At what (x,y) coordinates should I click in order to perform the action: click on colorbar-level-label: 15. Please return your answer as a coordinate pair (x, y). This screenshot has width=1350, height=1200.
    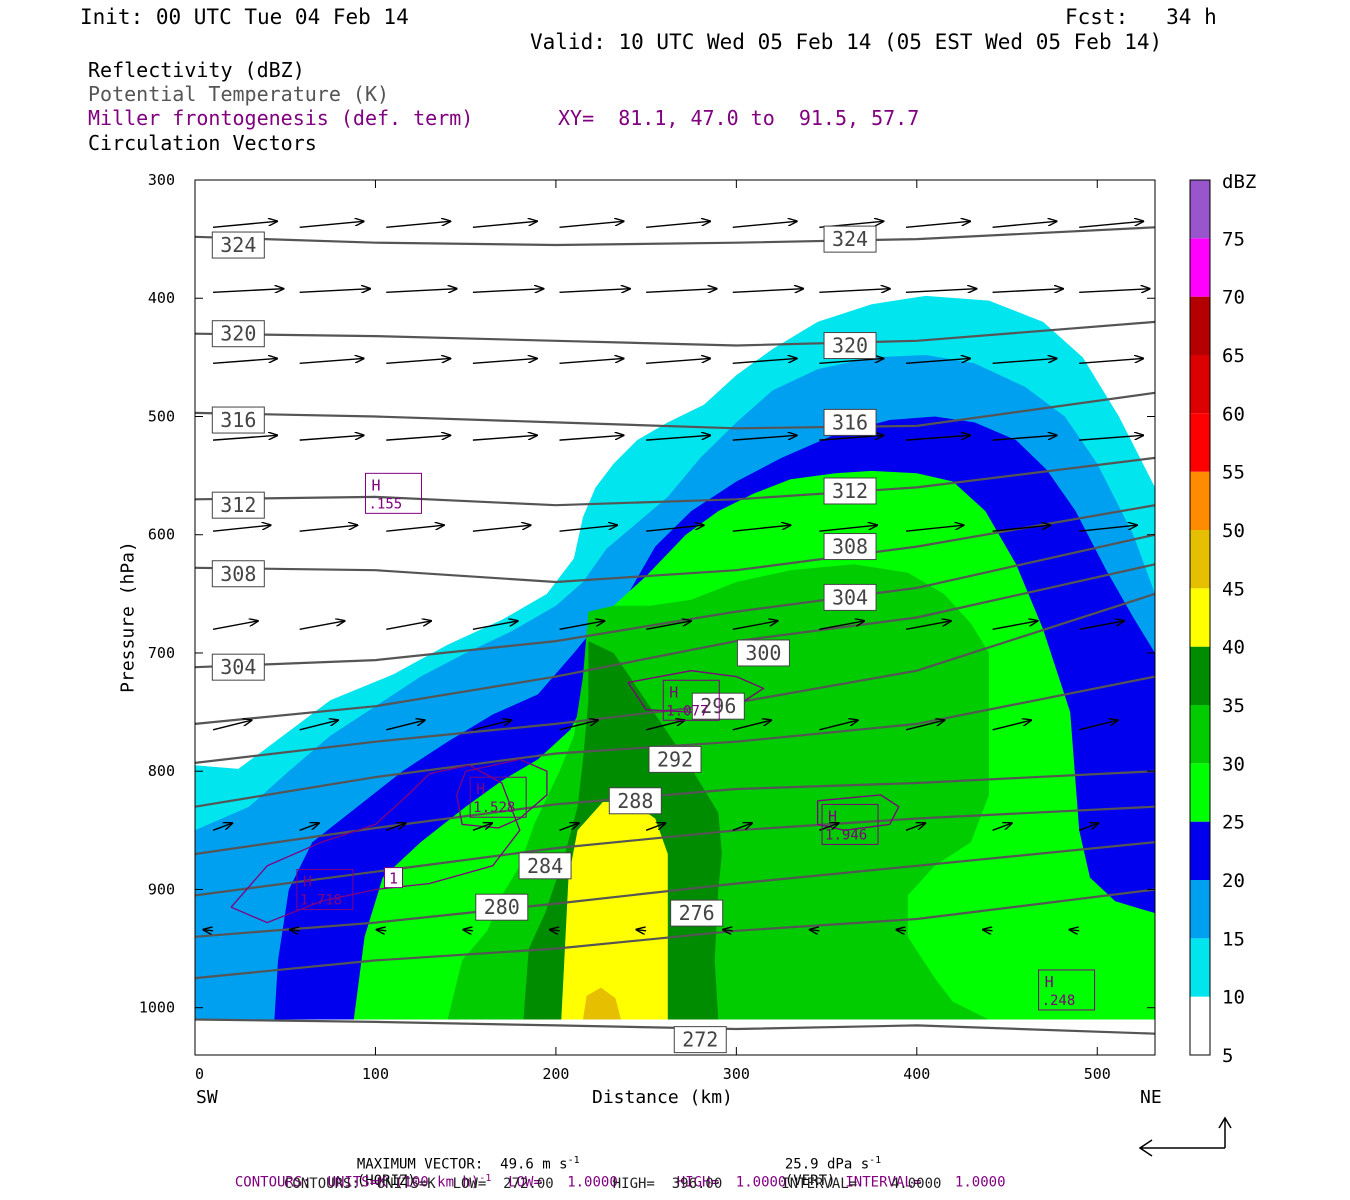
    Looking at the image, I should click on (1233, 939).